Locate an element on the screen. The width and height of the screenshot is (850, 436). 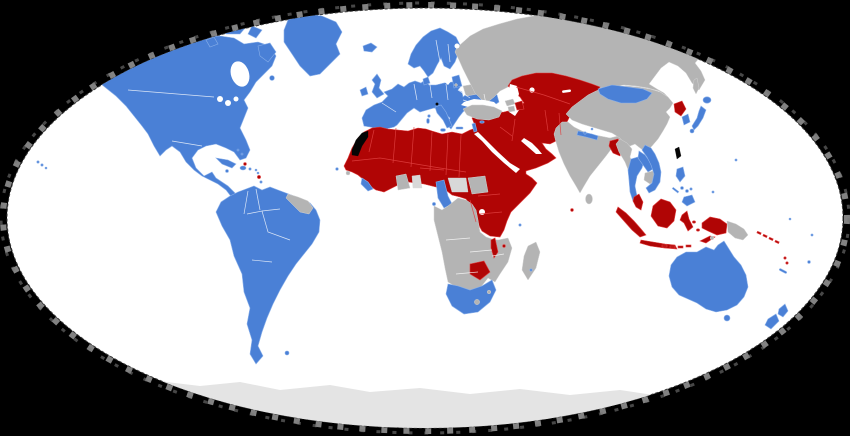
region-south-africa is located at coordinates (471, 297).